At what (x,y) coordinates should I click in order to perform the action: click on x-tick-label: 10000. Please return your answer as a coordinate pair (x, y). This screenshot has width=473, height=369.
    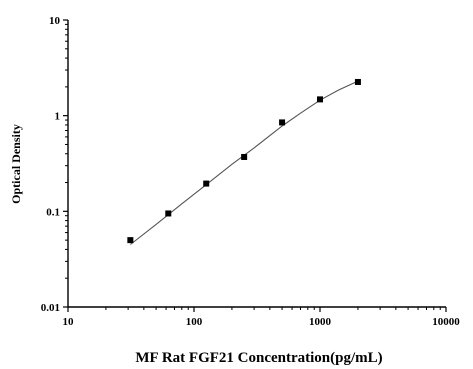
    Looking at the image, I should click on (446, 322).